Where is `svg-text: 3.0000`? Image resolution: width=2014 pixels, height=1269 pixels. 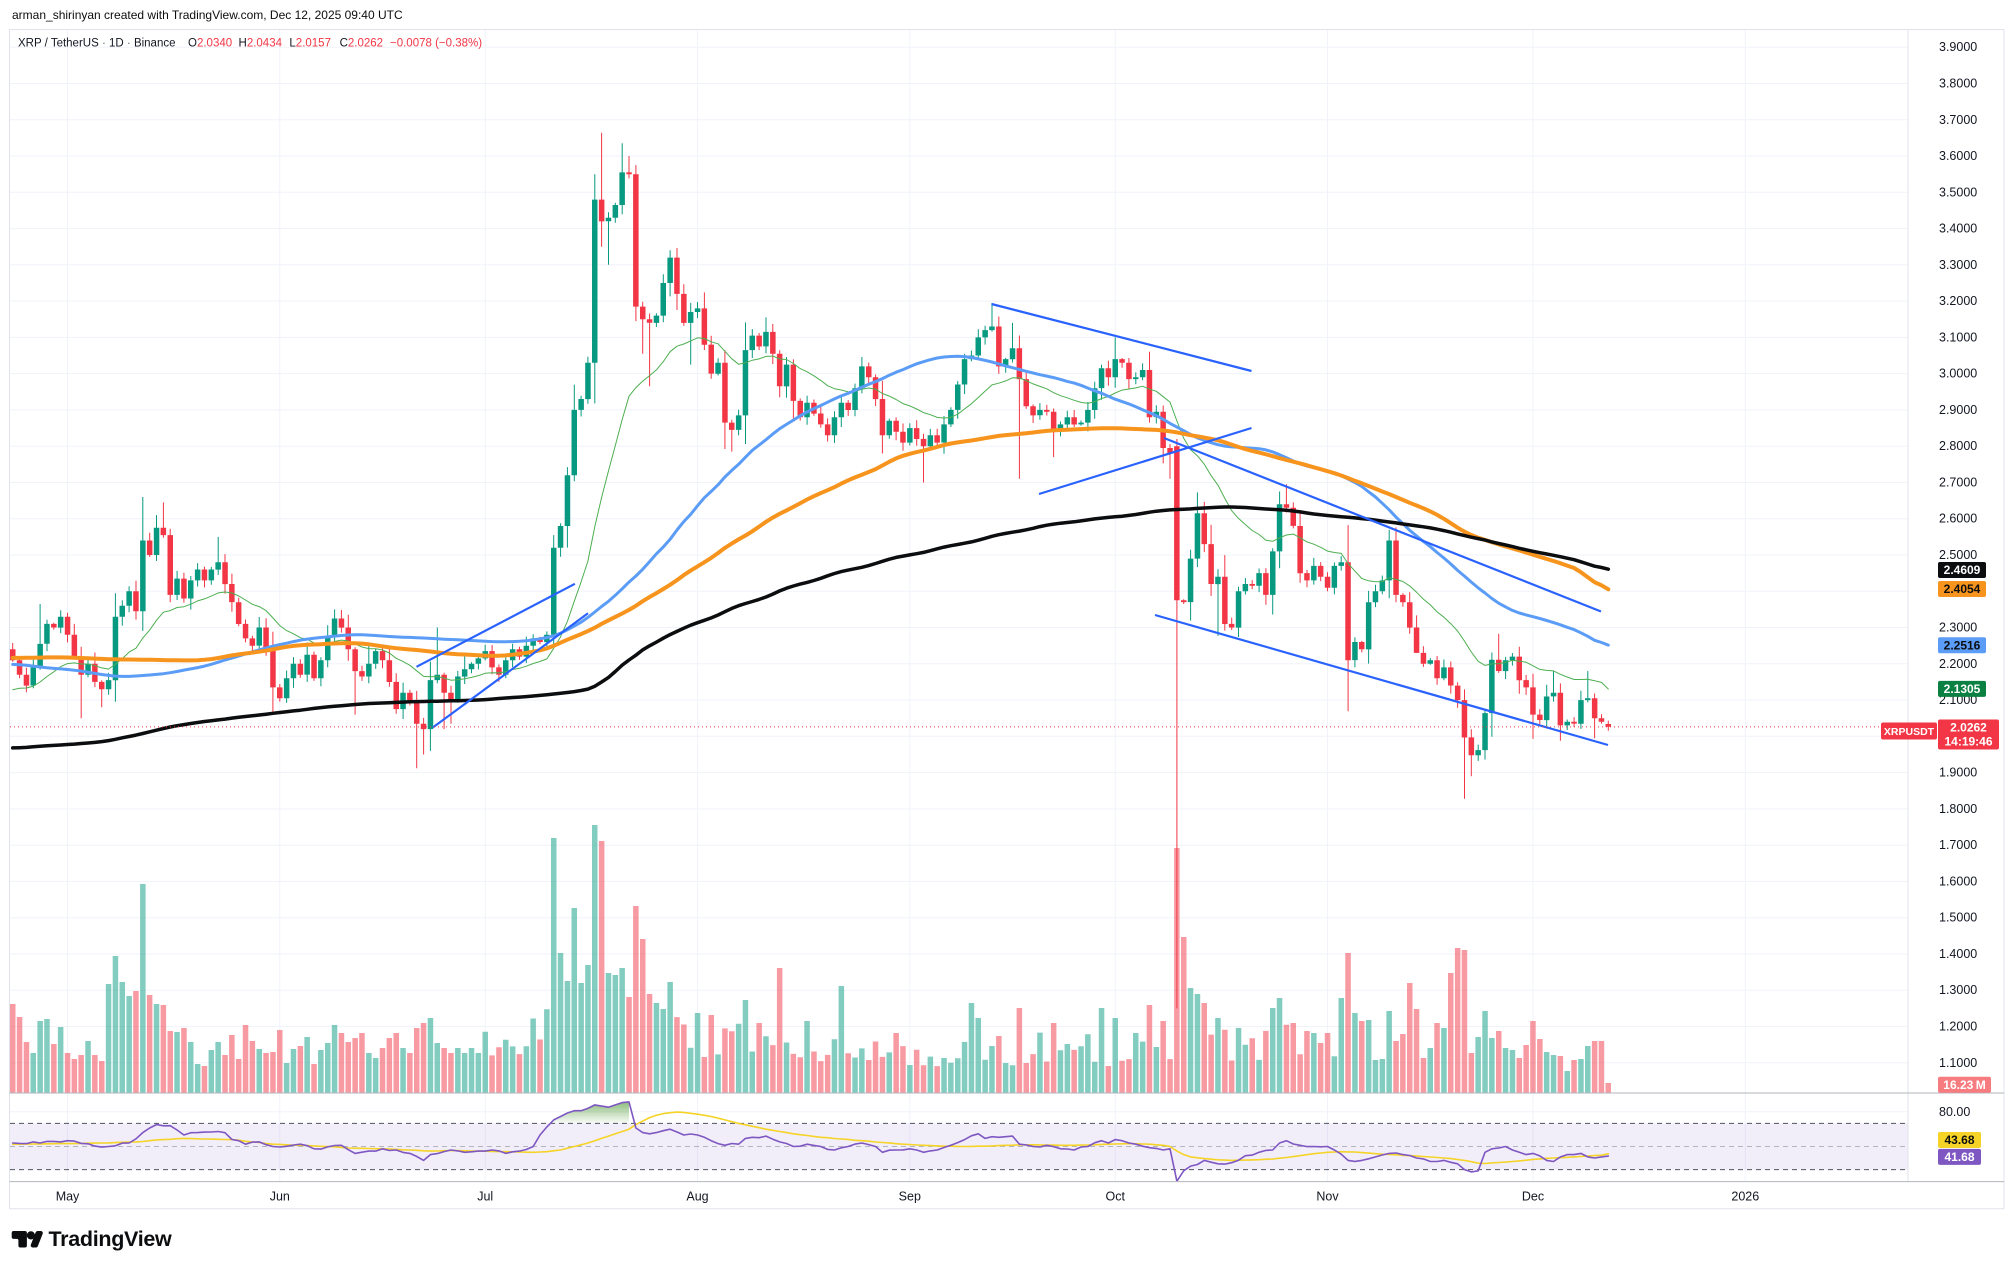
svg-text: 3.0000 is located at coordinates (1958, 374).